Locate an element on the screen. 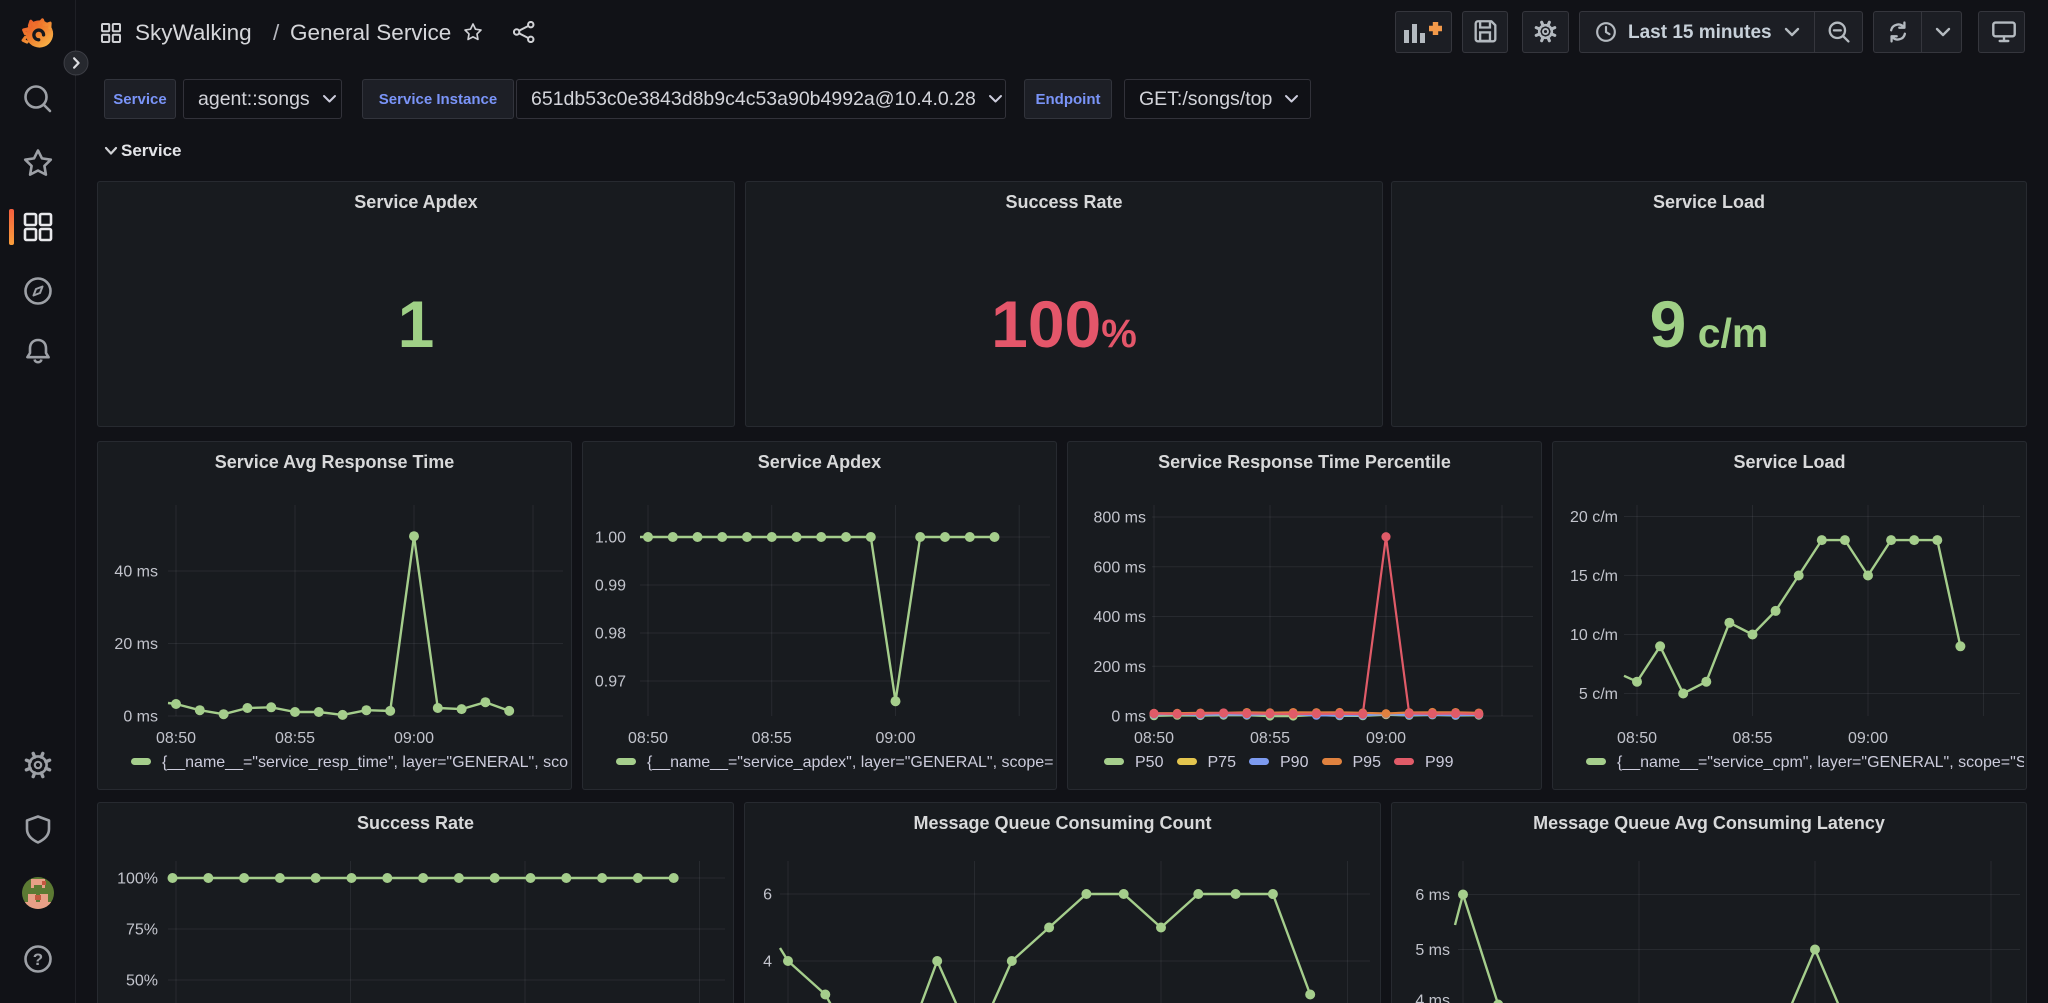  svg-text: 75% is located at coordinates (142, 930).